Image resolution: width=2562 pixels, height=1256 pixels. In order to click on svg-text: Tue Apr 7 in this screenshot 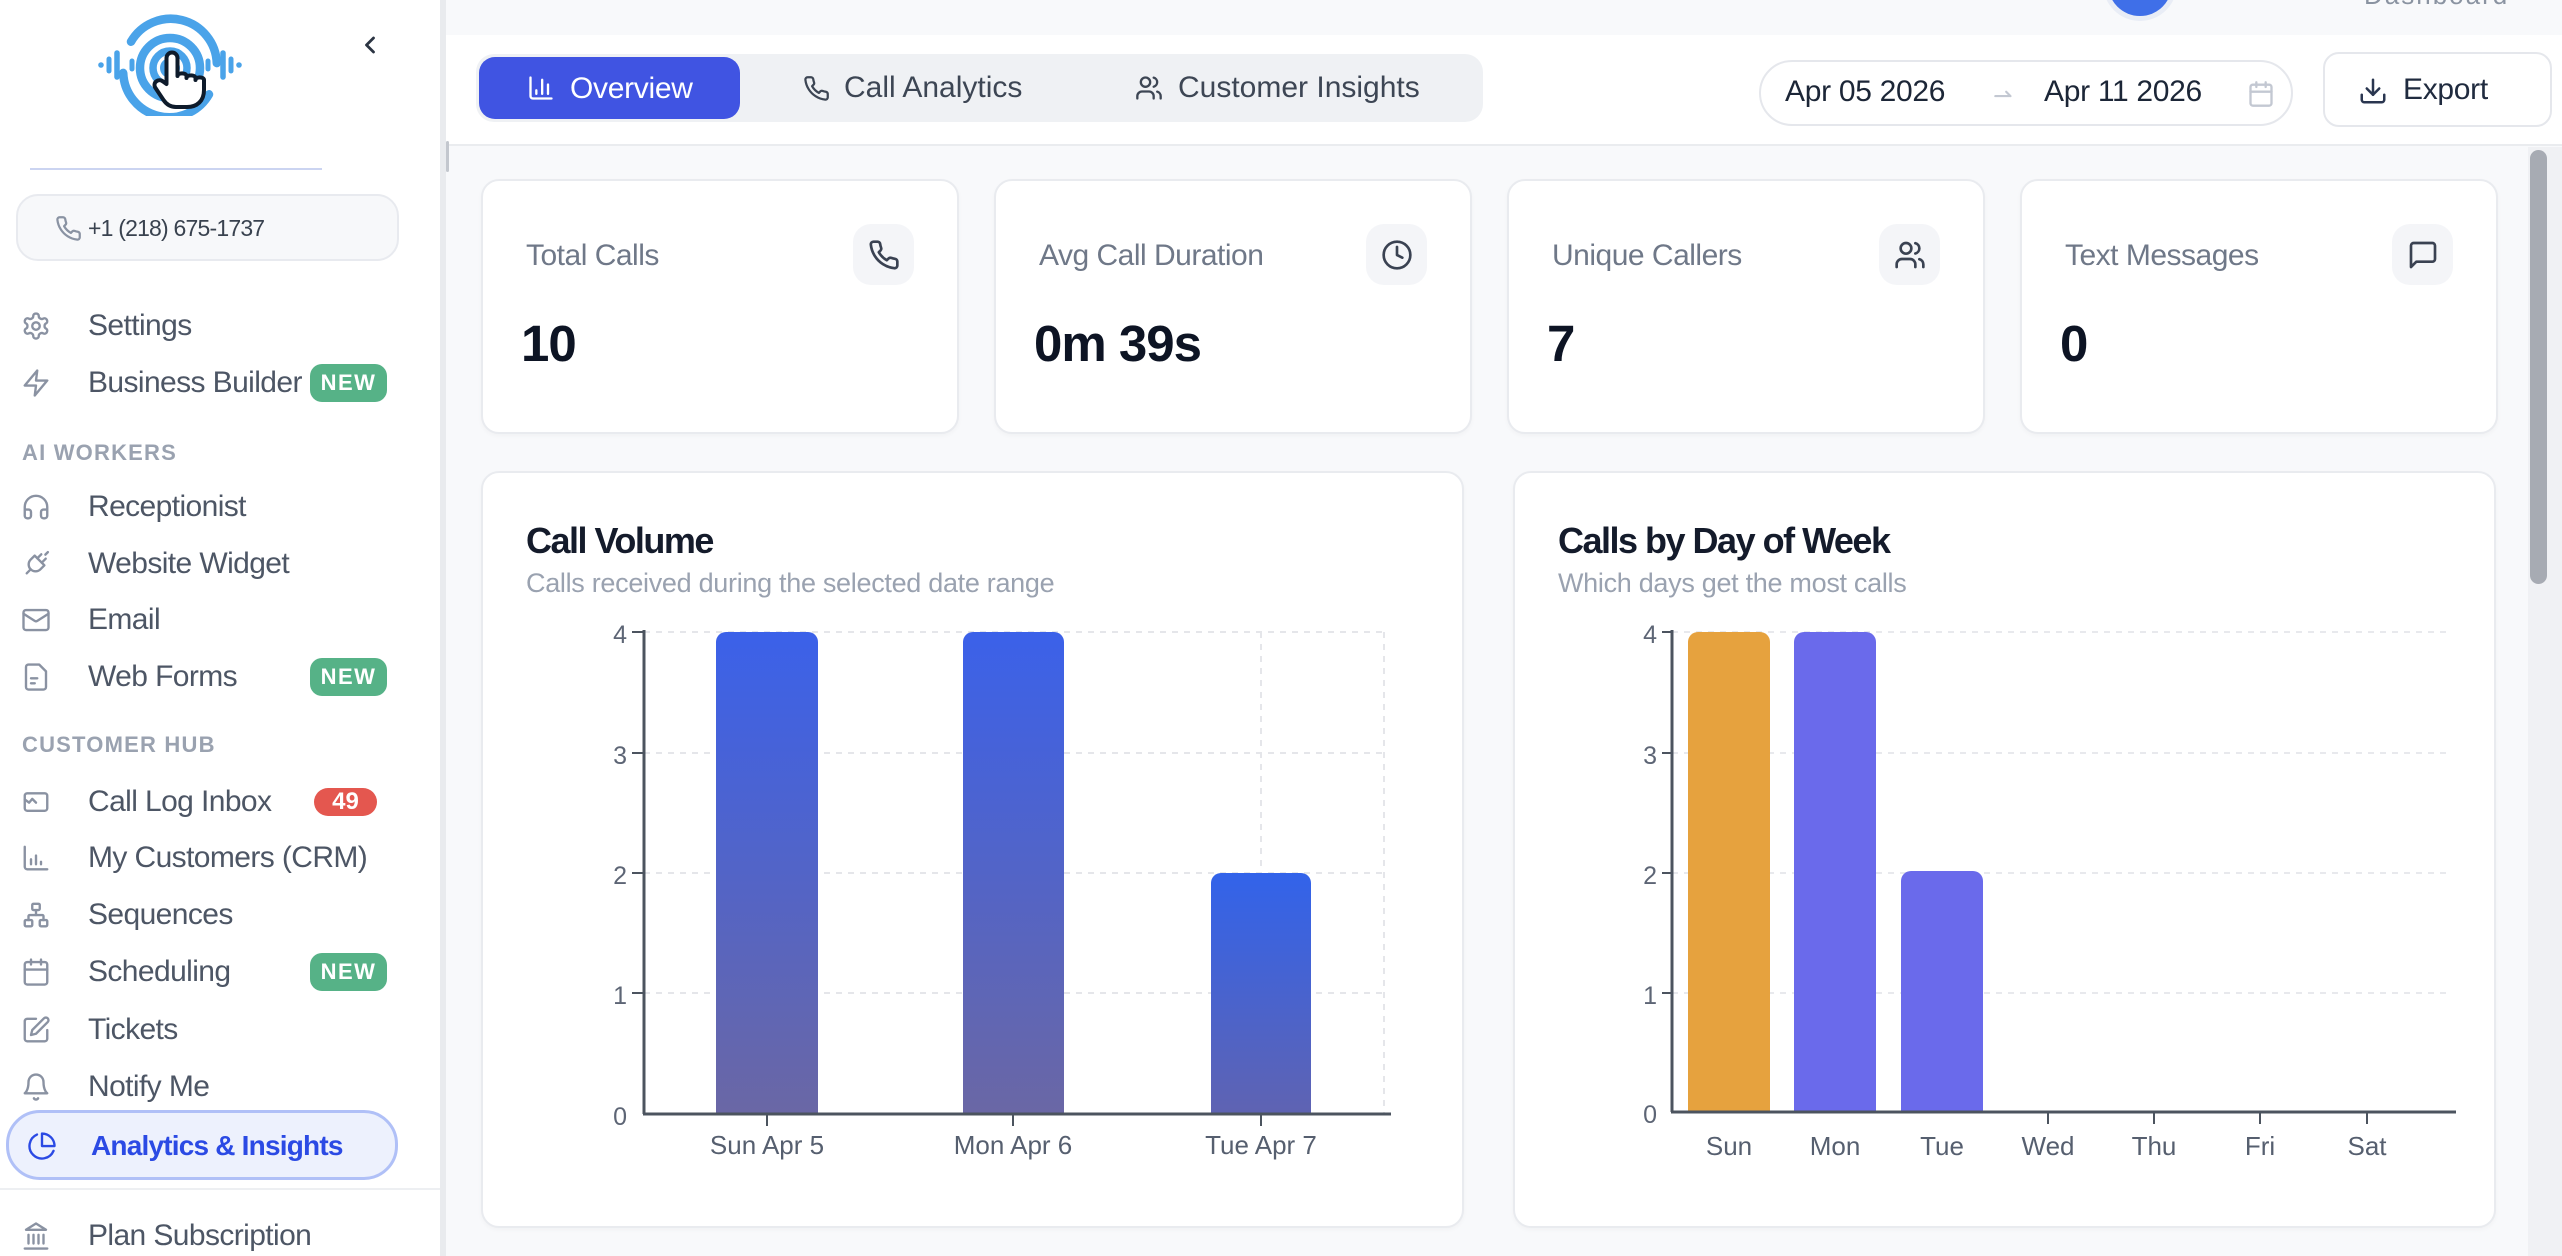, I will do `click(1261, 1145)`.